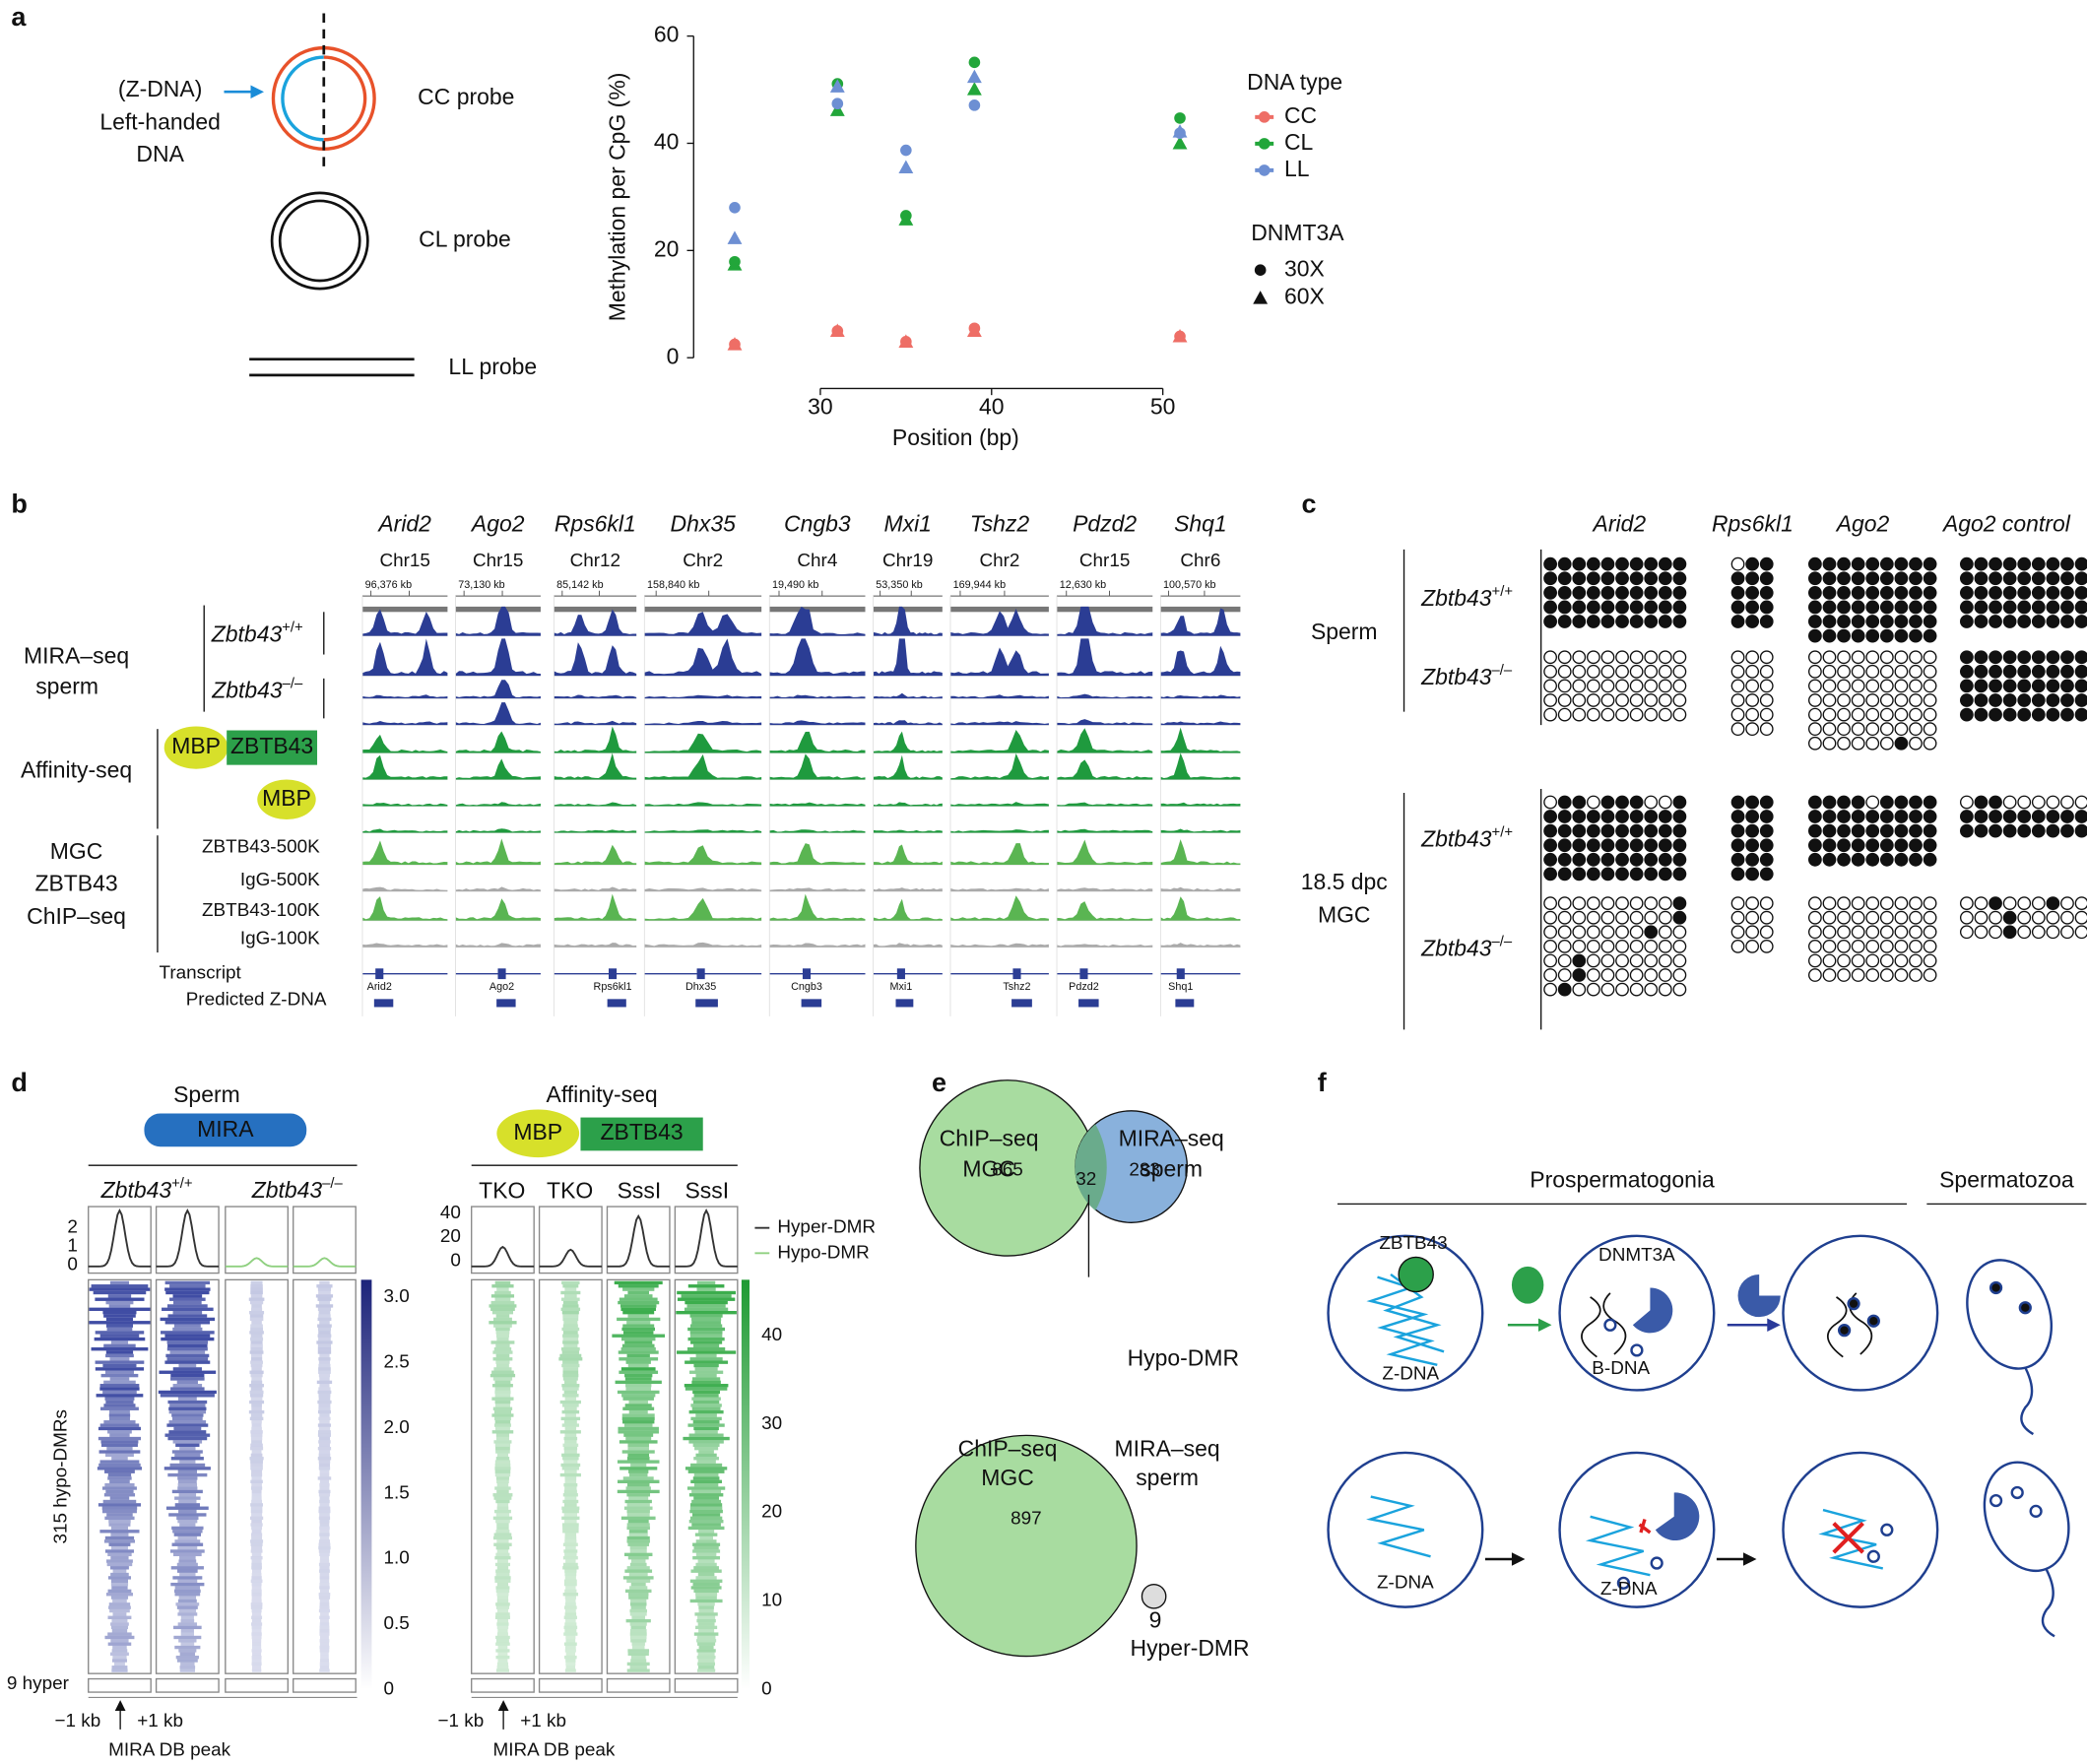 Image resolution: width=2087 pixels, height=1764 pixels. Describe the element at coordinates (667, 248) in the screenshot. I see `y-tick-label: 20` at that location.